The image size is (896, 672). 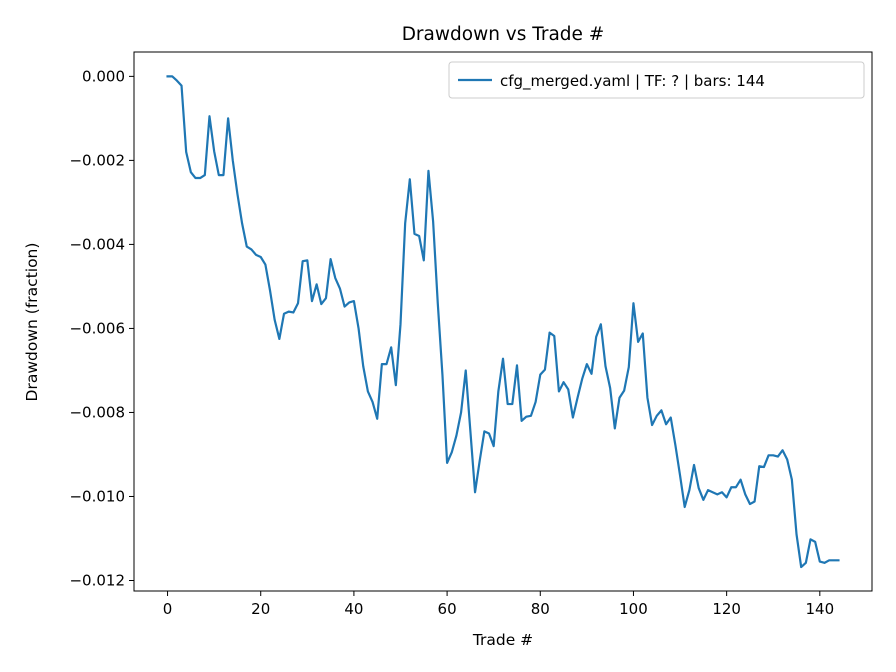 What do you see at coordinates (447, 609) in the screenshot?
I see `x-tick-label: 60` at bounding box center [447, 609].